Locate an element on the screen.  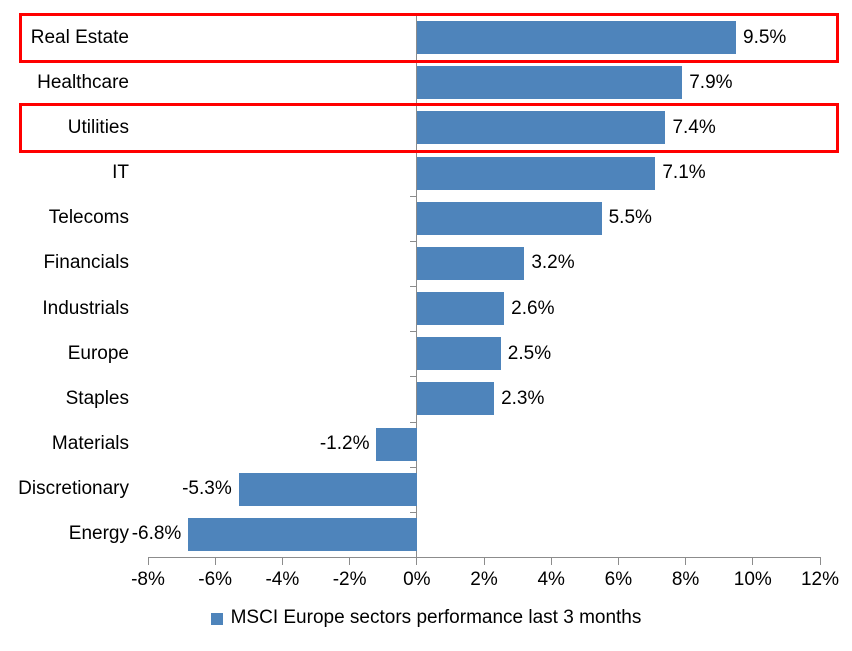
value-label: 5.5% is located at coordinates (630, 218).